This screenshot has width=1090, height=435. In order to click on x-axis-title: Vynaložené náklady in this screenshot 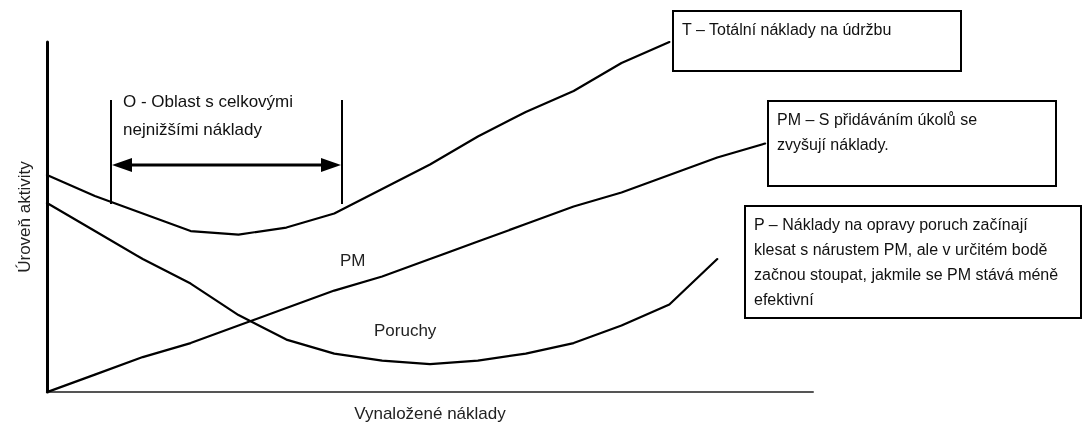, I will do `click(430, 413)`.